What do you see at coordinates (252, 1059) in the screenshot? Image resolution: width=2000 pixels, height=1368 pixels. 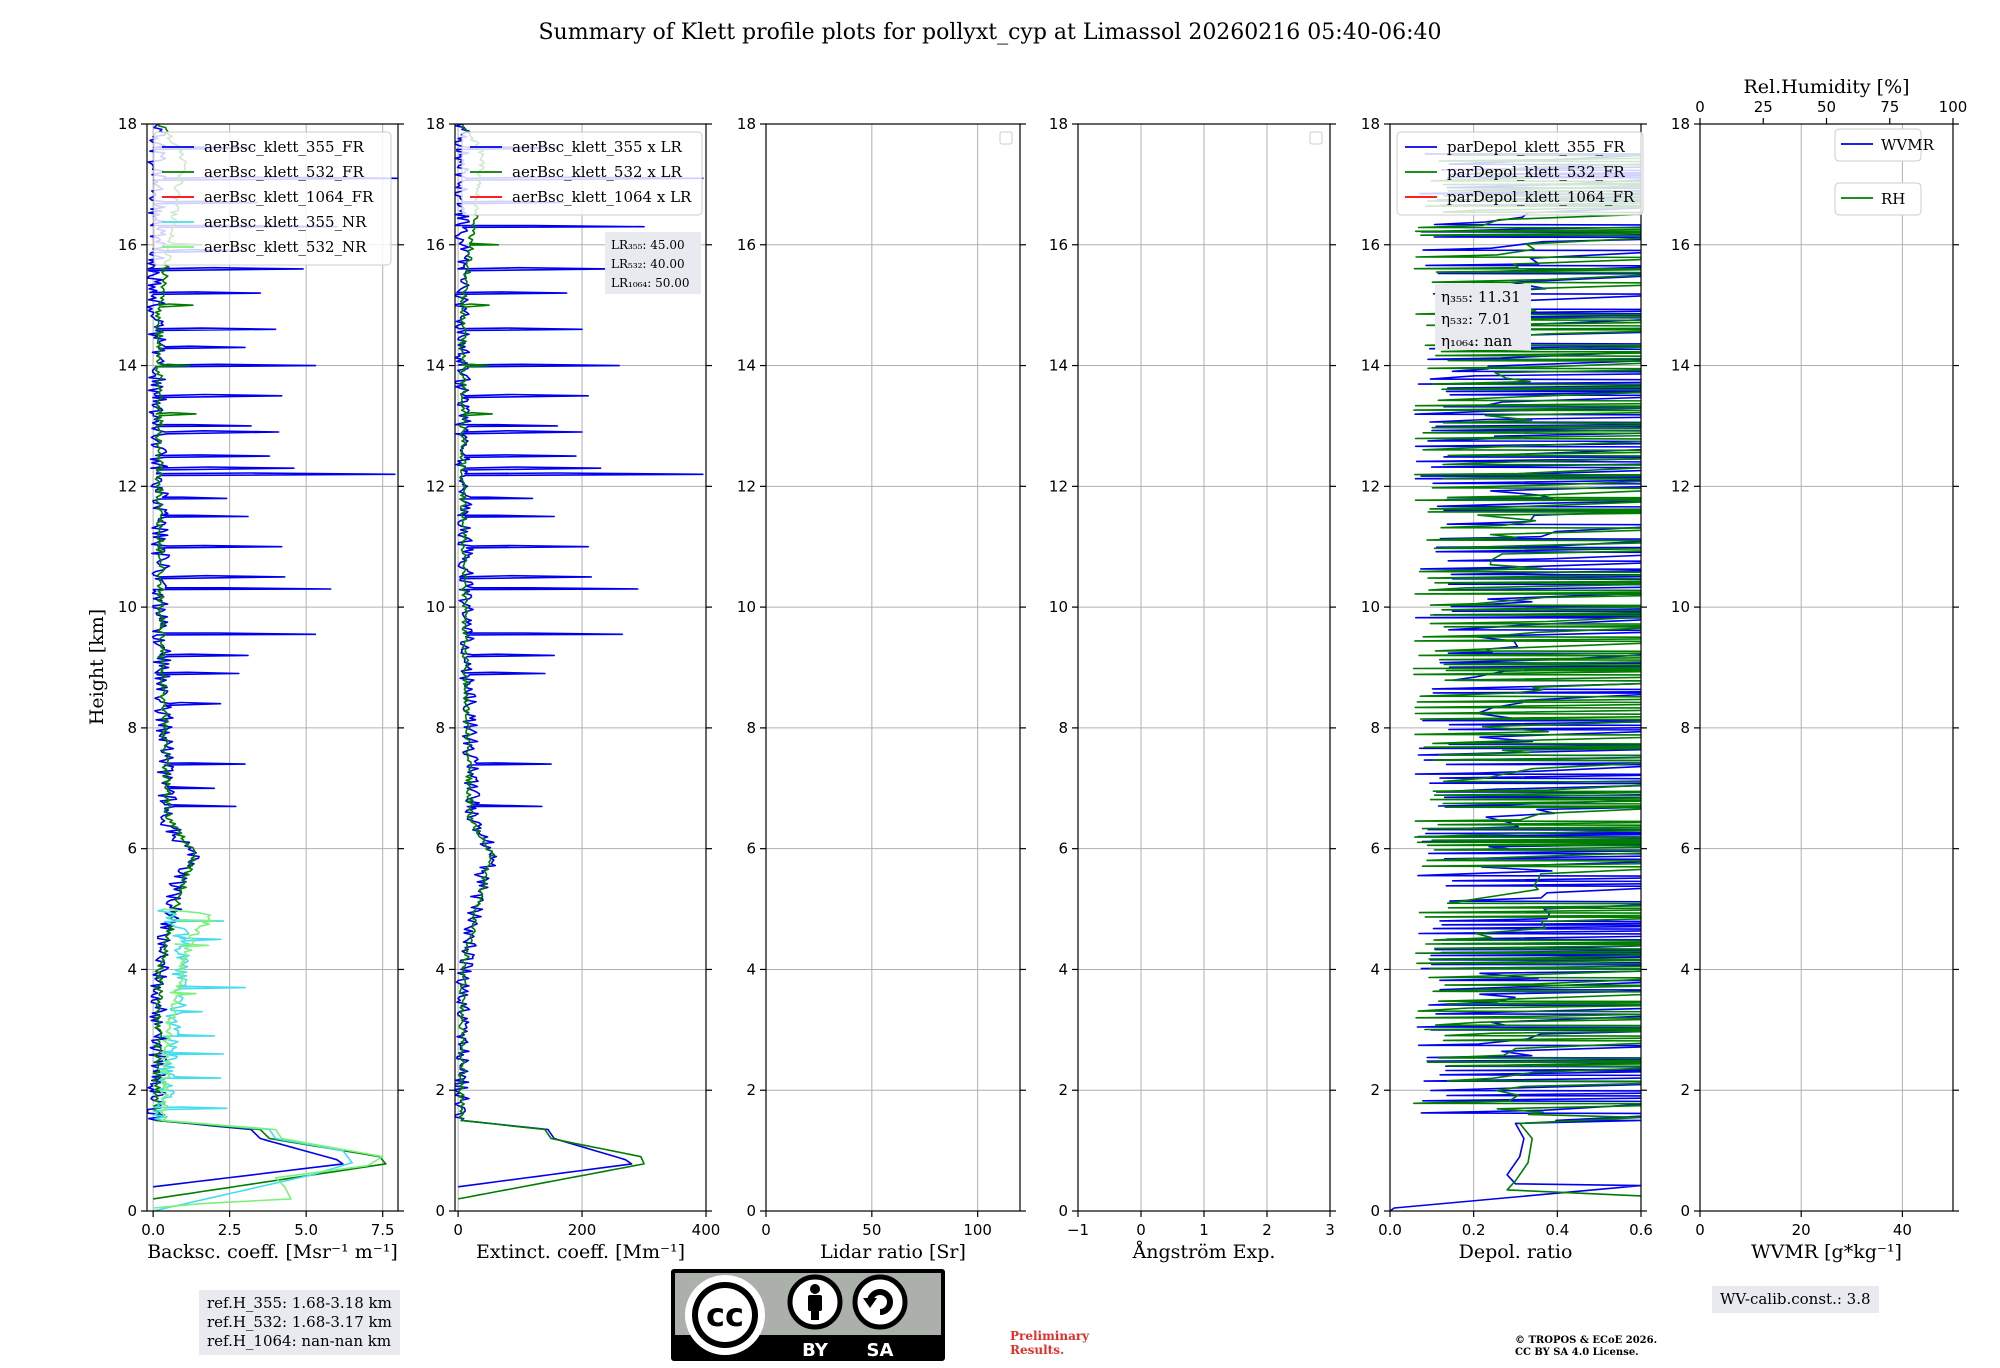 I see `series-line-aerBsc_klett_355_NR` at bounding box center [252, 1059].